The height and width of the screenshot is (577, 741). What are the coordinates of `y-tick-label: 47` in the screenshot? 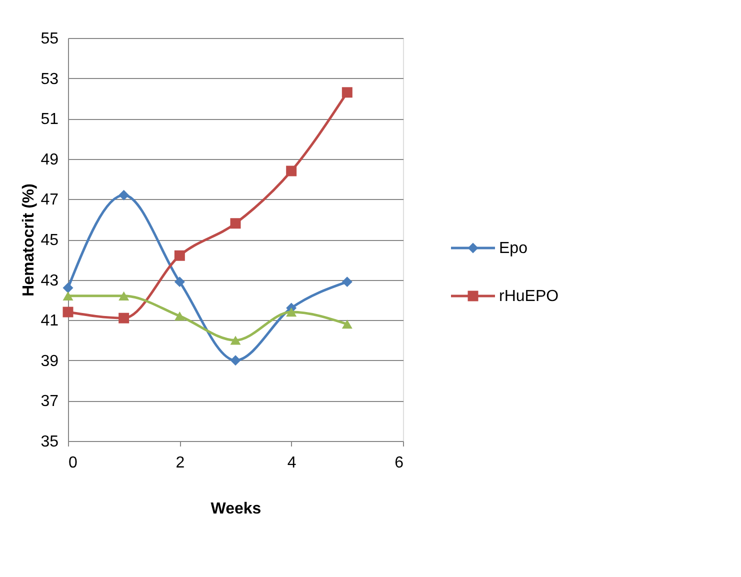 It's located at (49, 200).